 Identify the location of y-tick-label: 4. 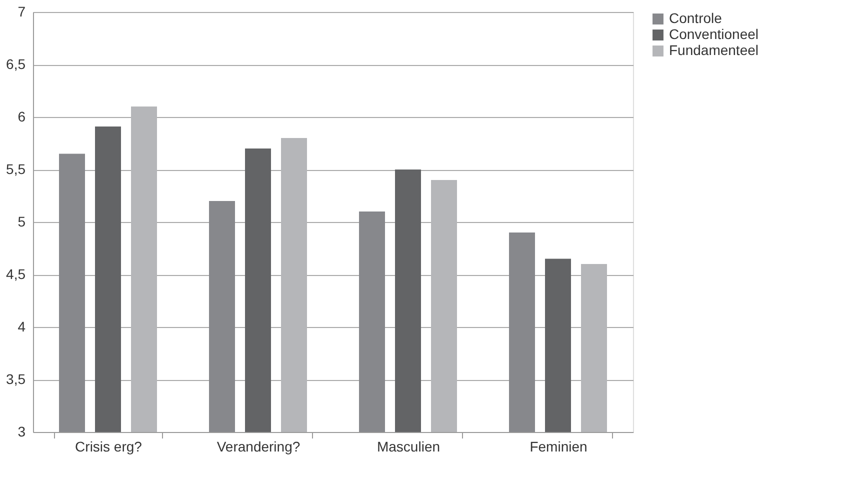
(22, 326).